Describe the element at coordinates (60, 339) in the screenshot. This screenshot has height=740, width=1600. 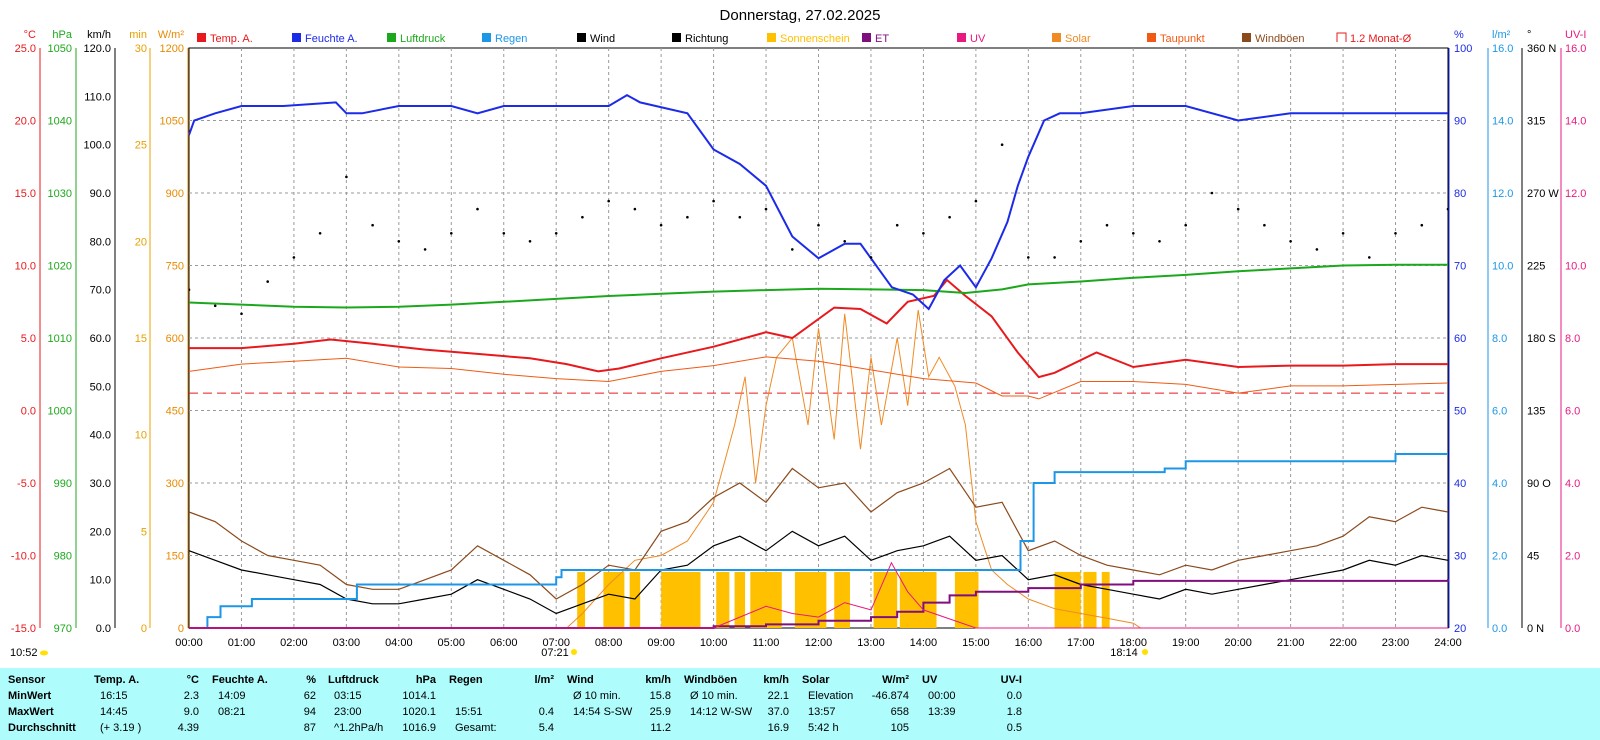
I see `axis-tick-label: 1010` at that location.